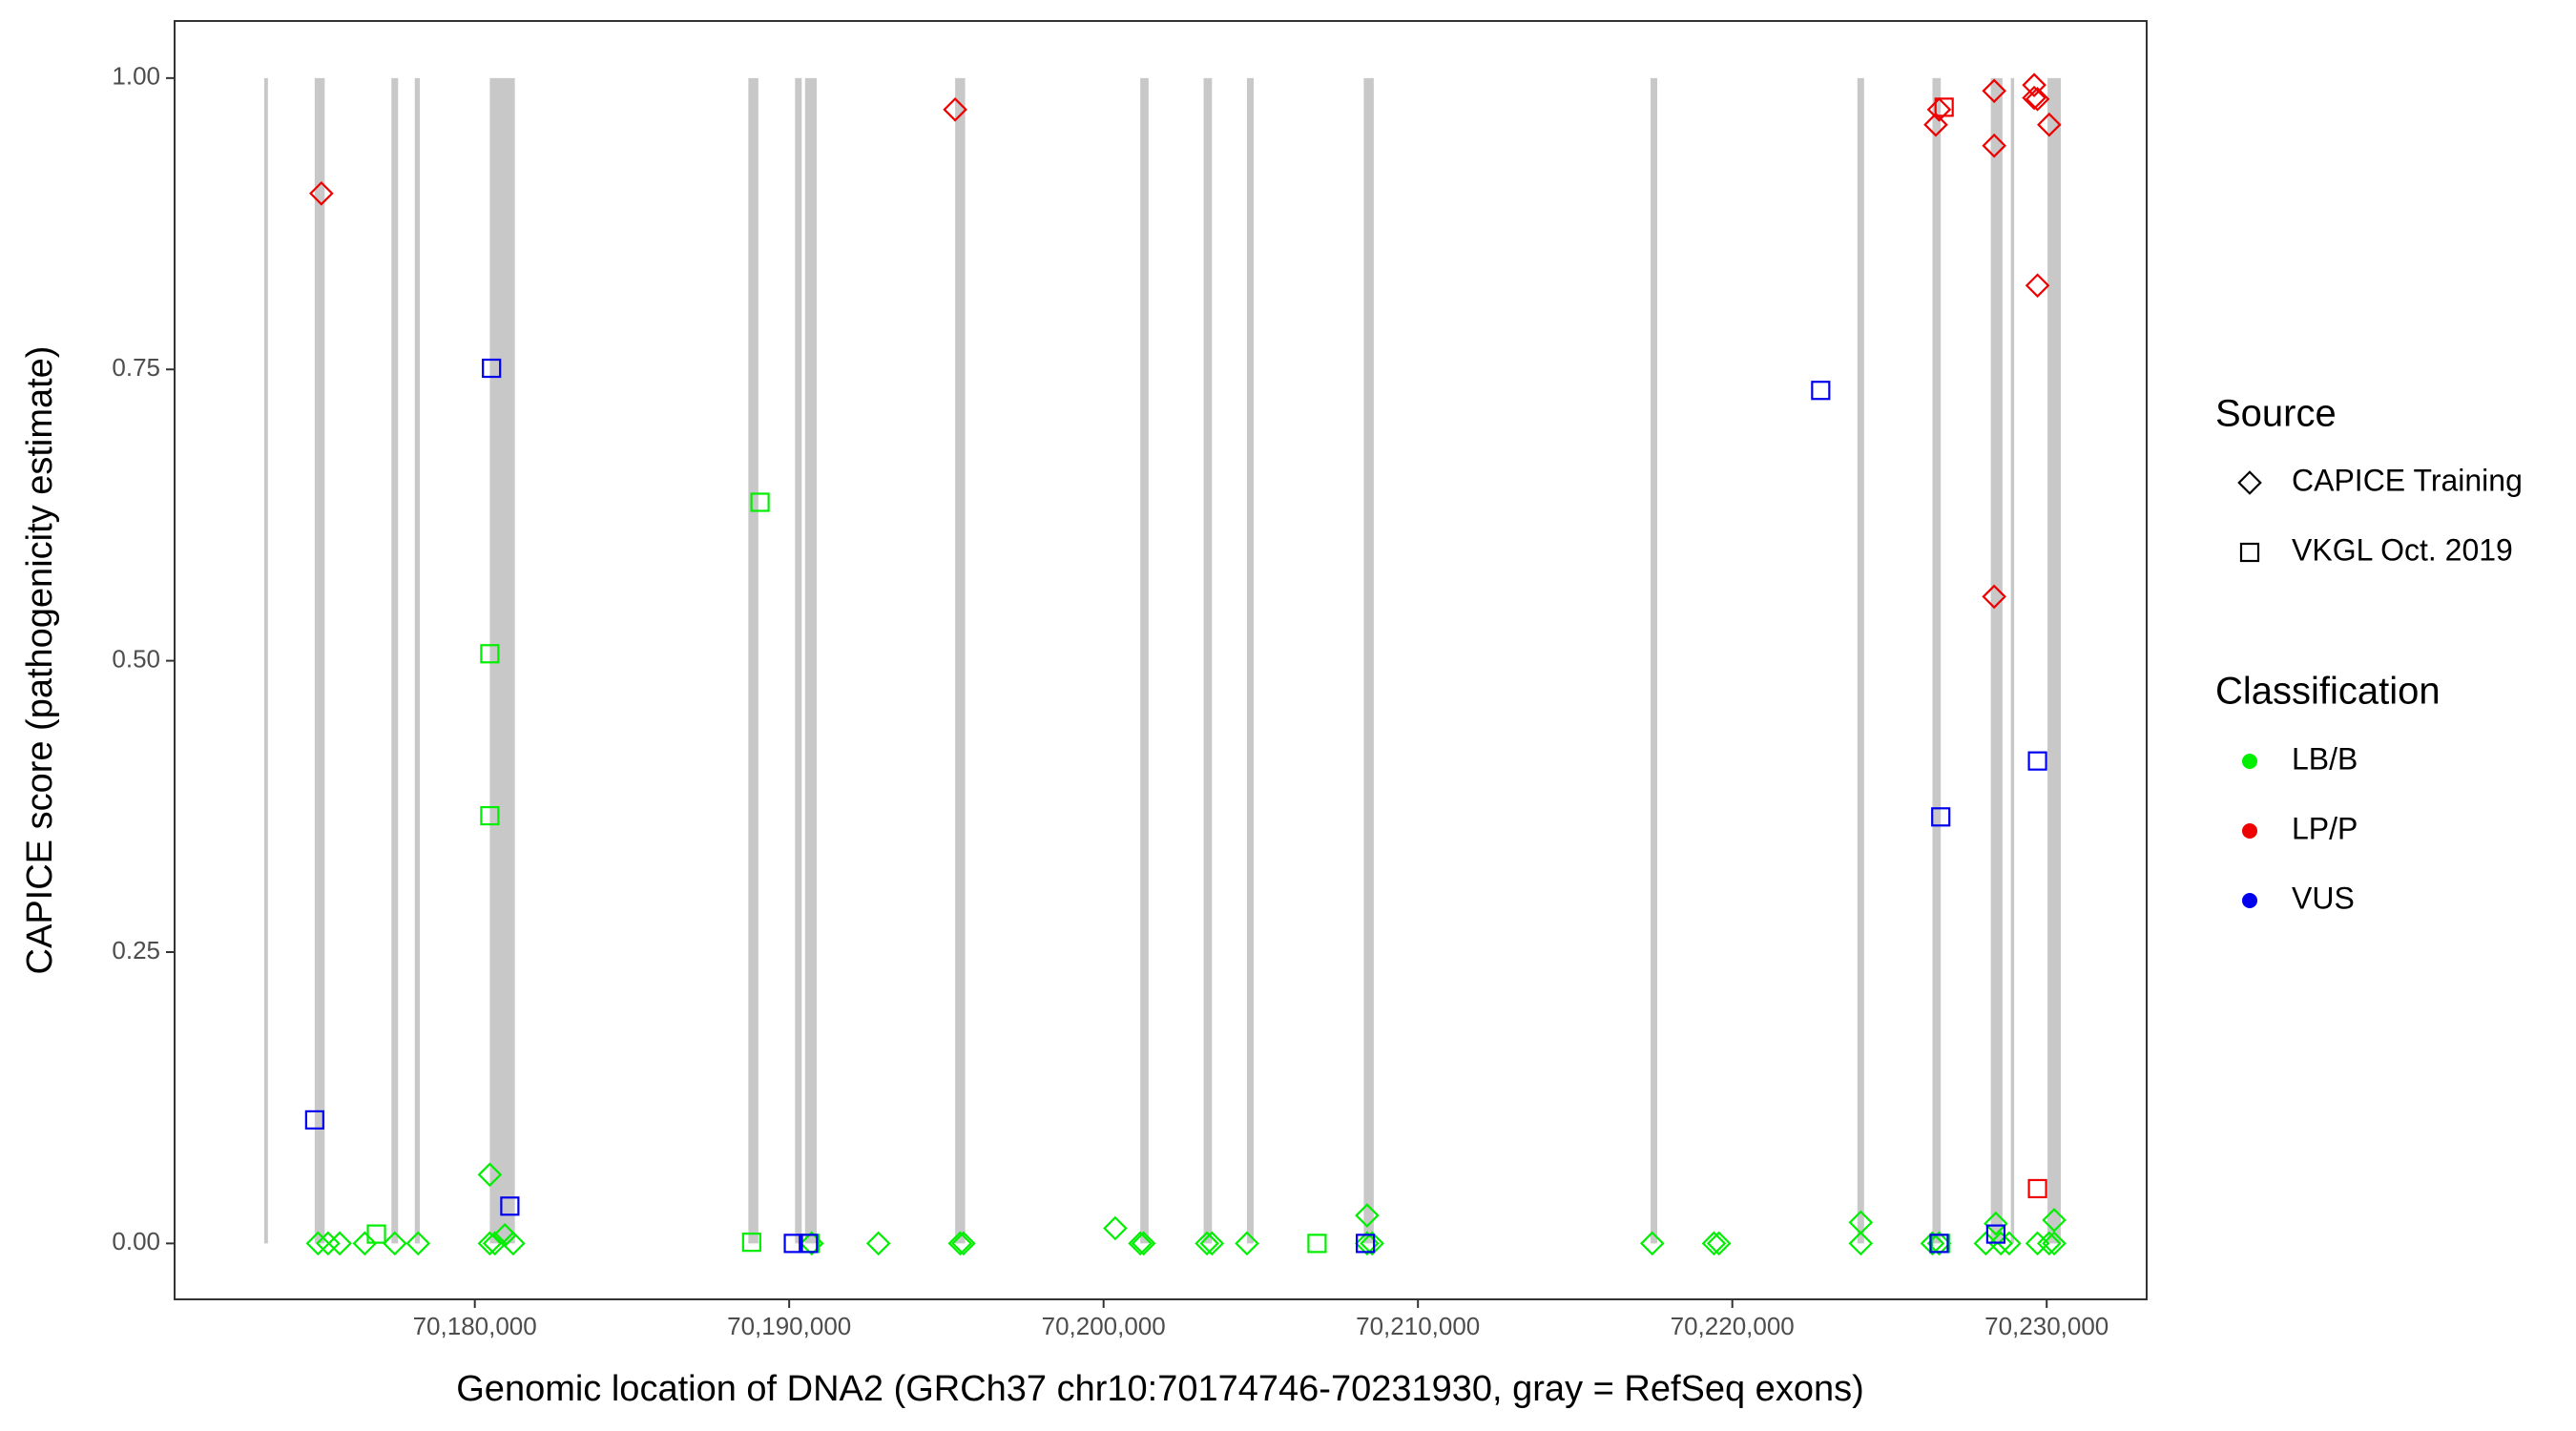 This screenshot has width=2576, height=1431. I want to click on y-tick-label: 0.50, so click(136, 658).